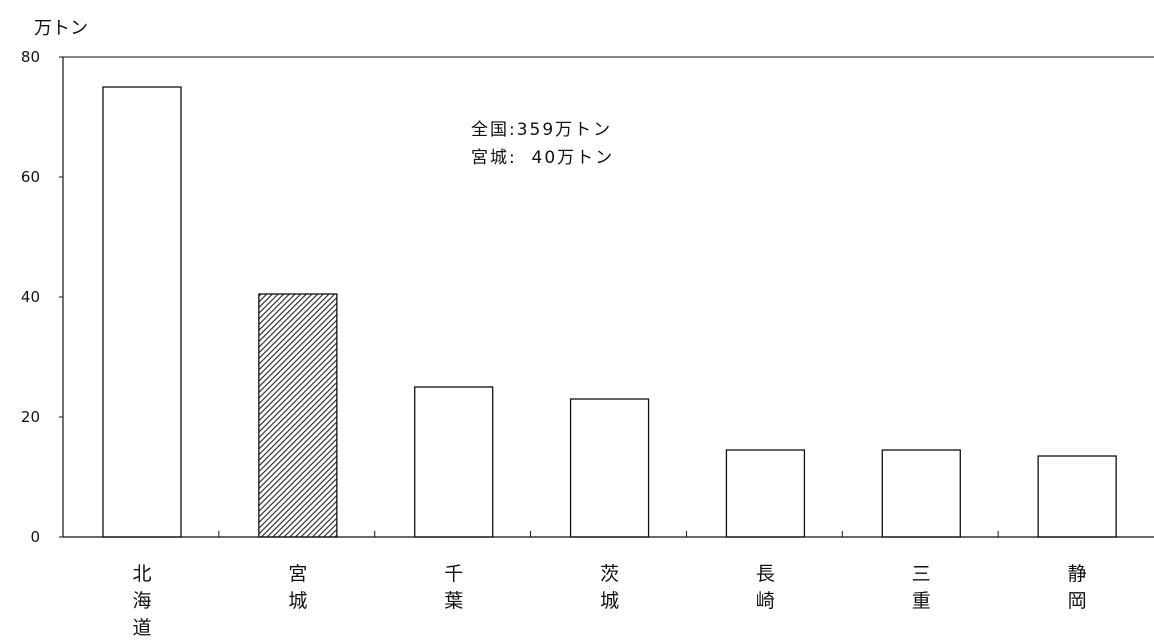 The height and width of the screenshot is (644, 1154). Describe the element at coordinates (1077, 587) in the screenshot. I see `x-category-label: 静岡` at that location.